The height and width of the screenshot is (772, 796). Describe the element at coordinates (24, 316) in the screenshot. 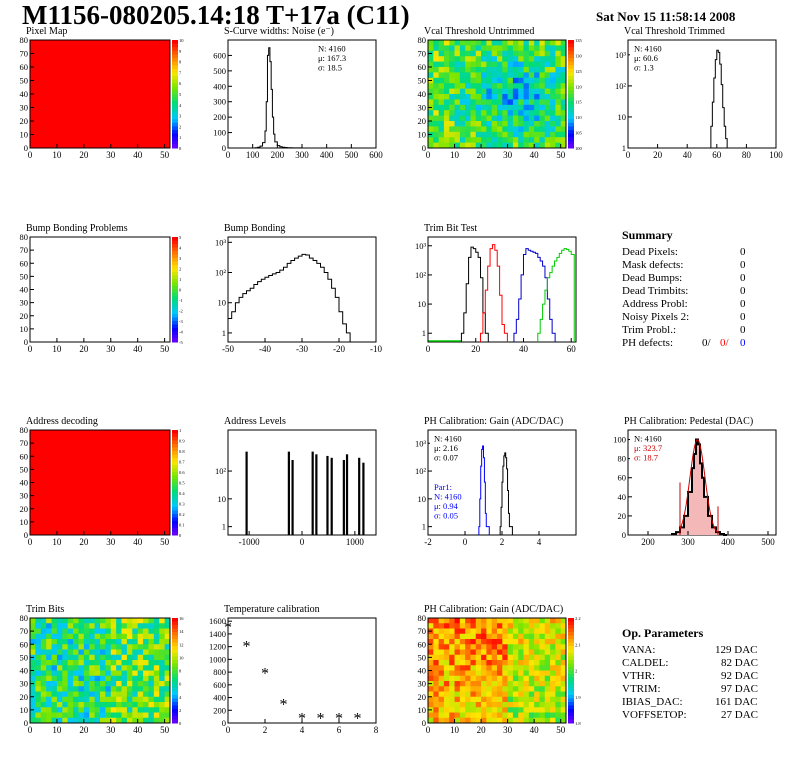

I see `y-tick-label: 20` at that location.